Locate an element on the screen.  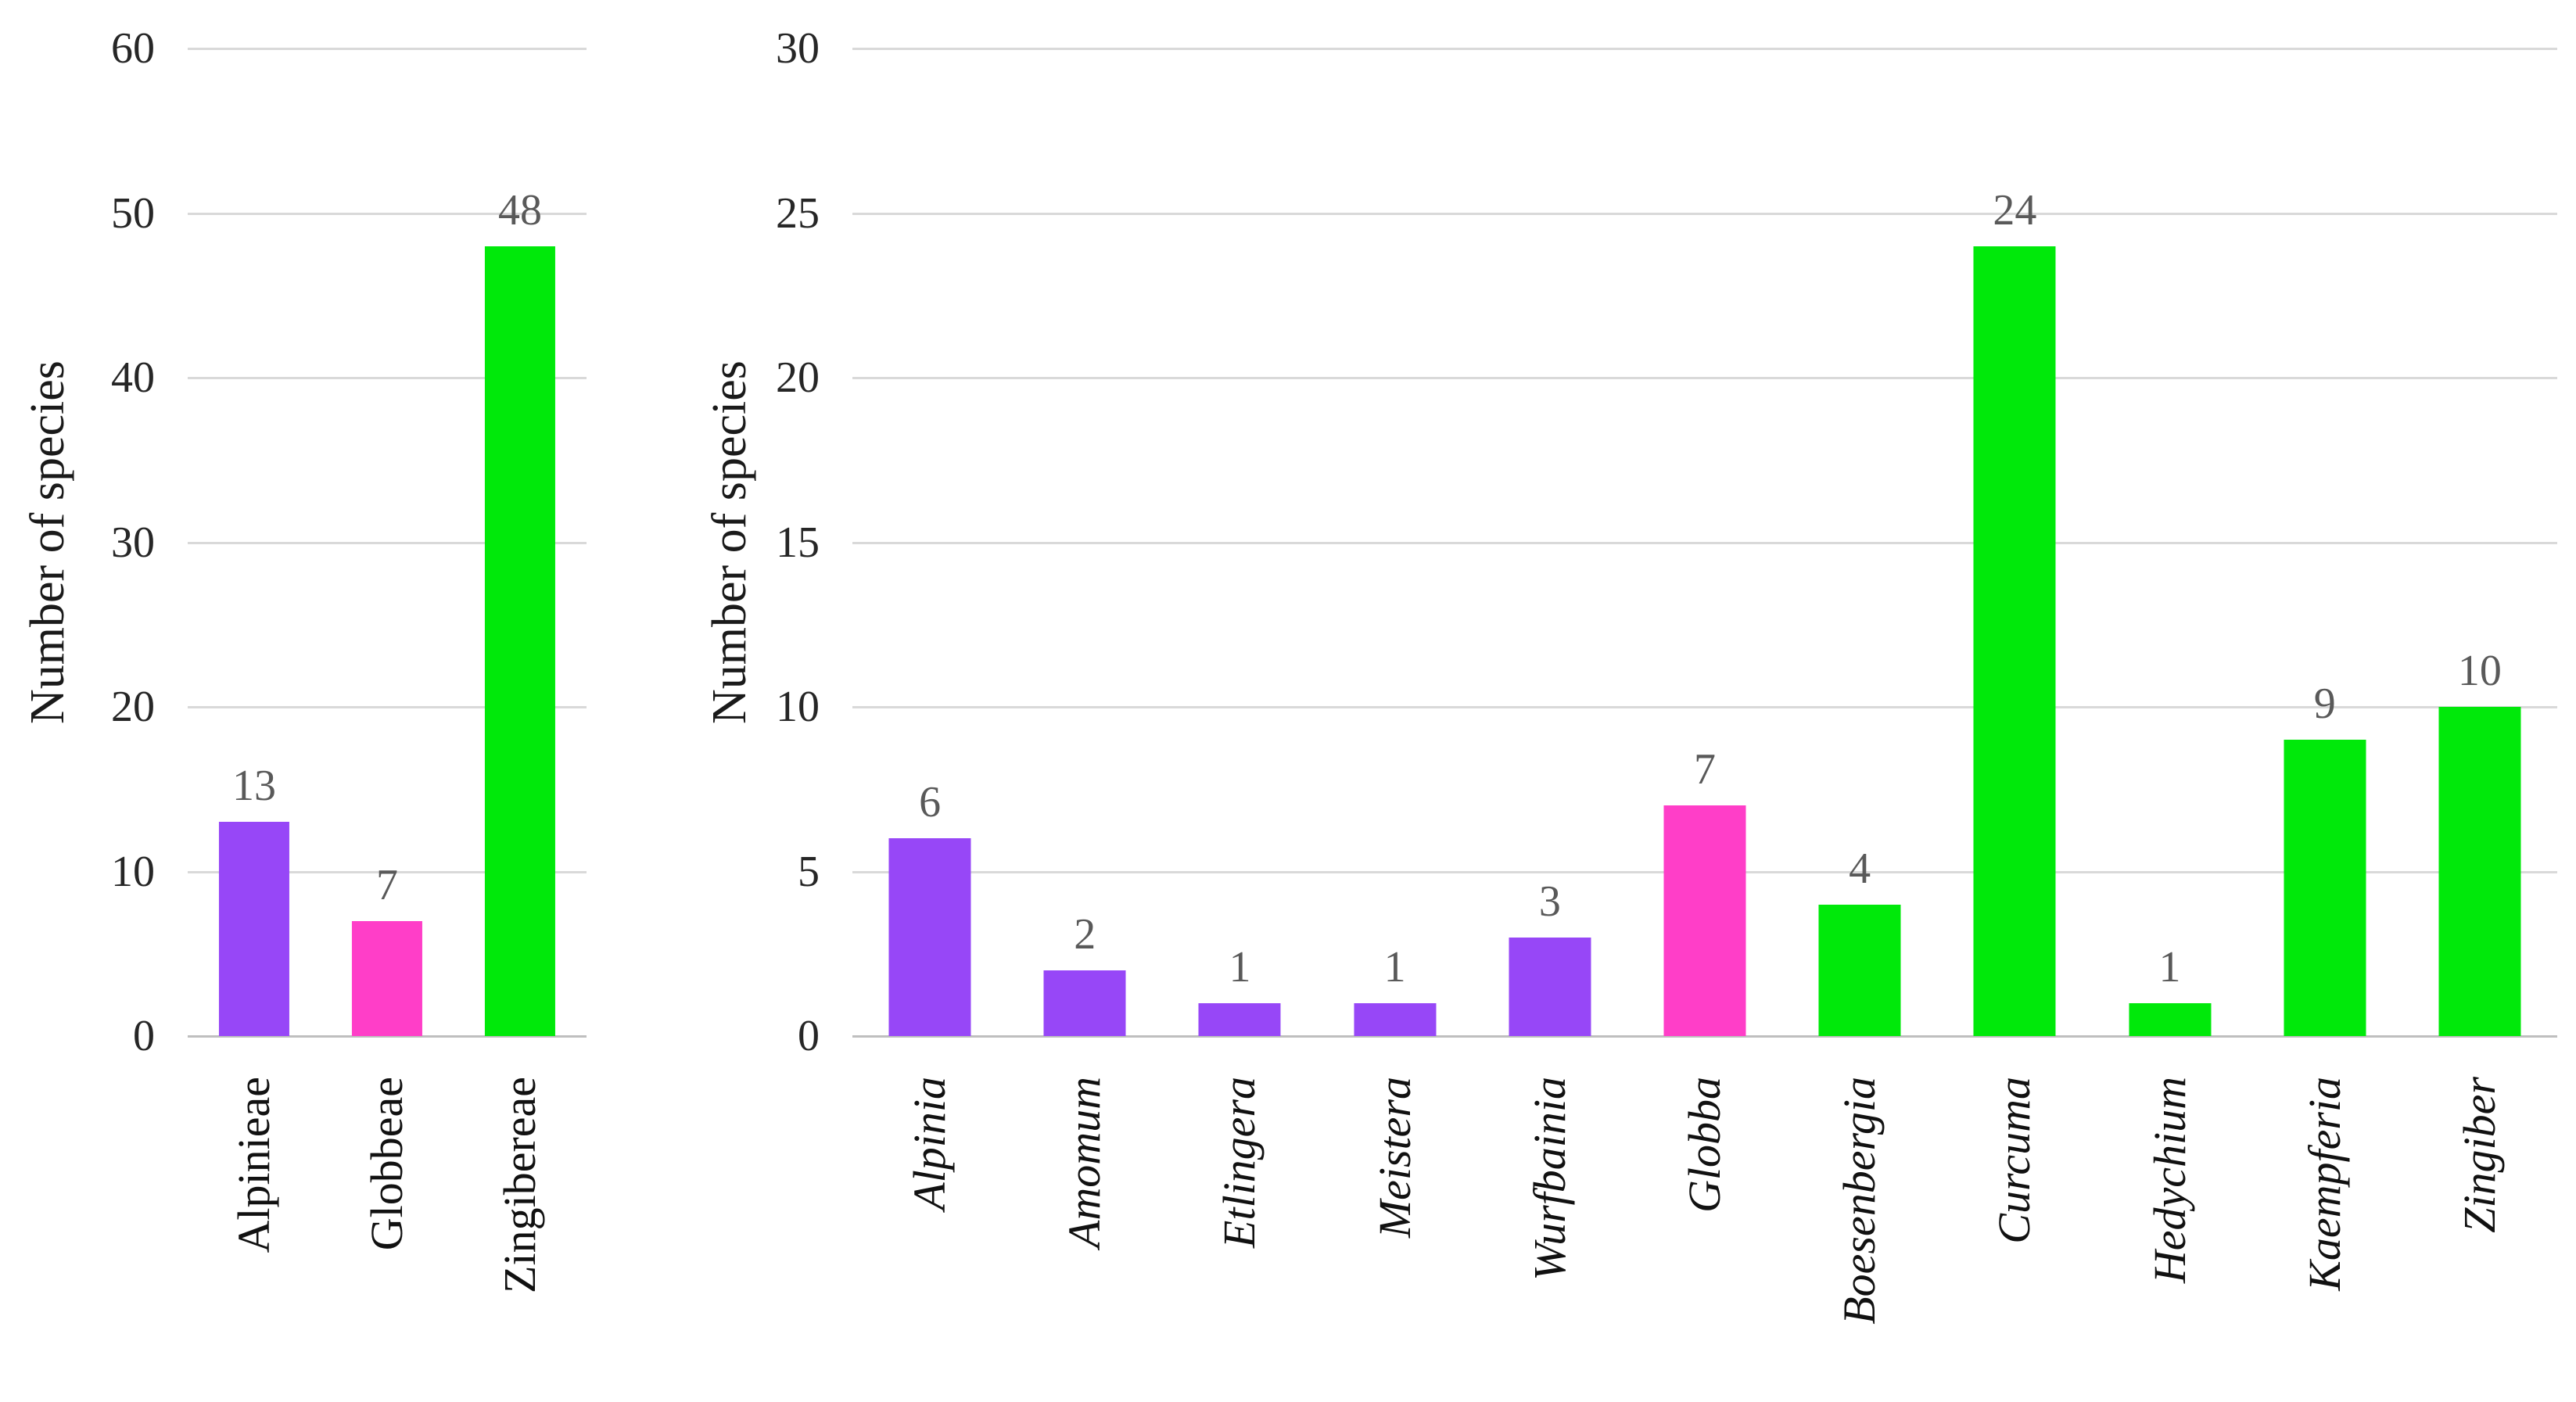
x-category-label: Kaempferia is located at coordinates (2324, 1184).